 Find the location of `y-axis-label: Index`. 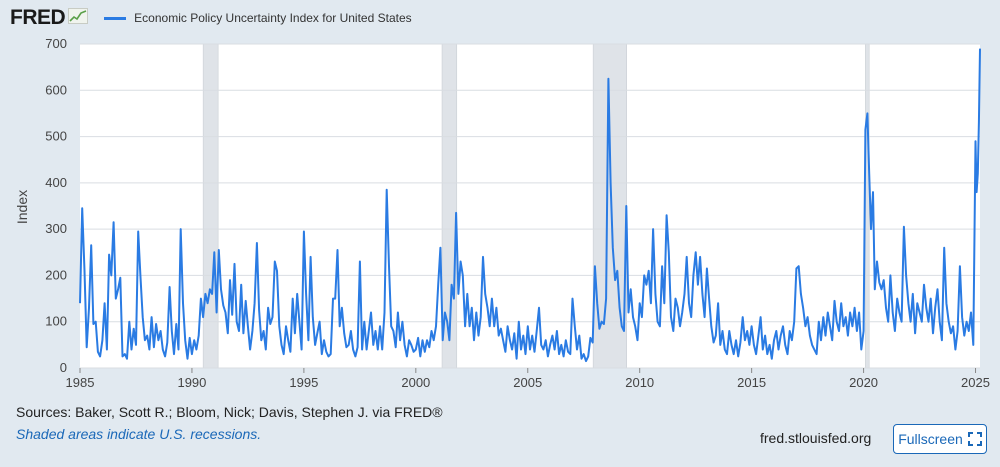

y-axis-label: Index is located at coordinates (22, 207).